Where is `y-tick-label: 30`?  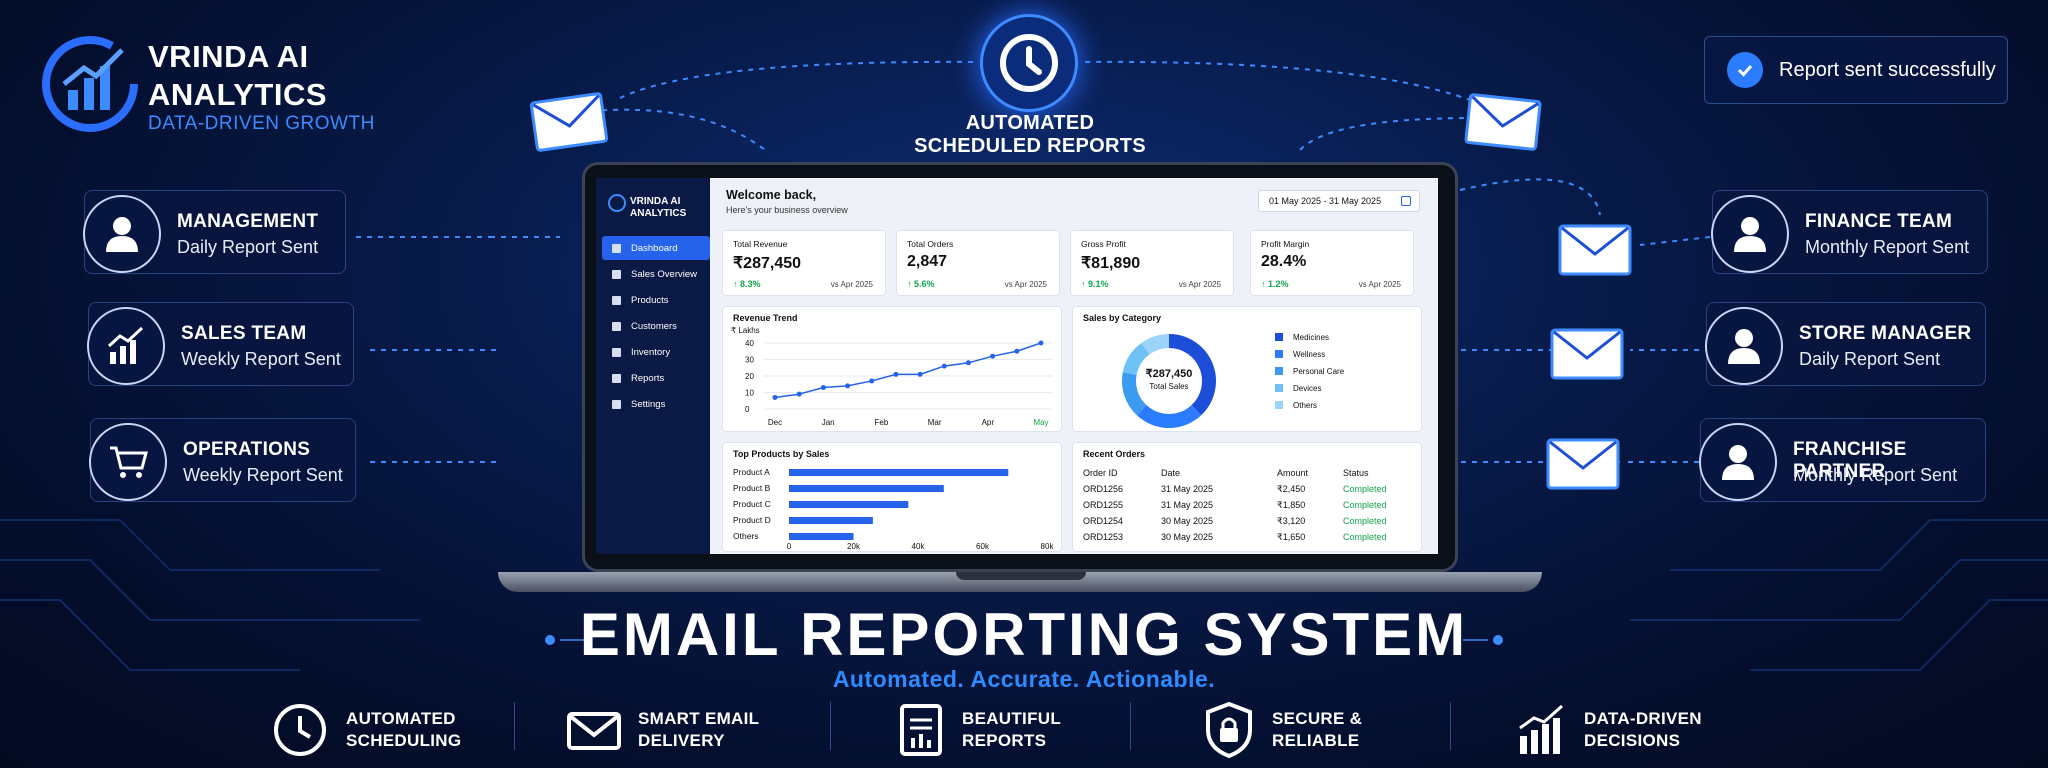
y-tick-label: 30 is located at coordinates (749, 360).